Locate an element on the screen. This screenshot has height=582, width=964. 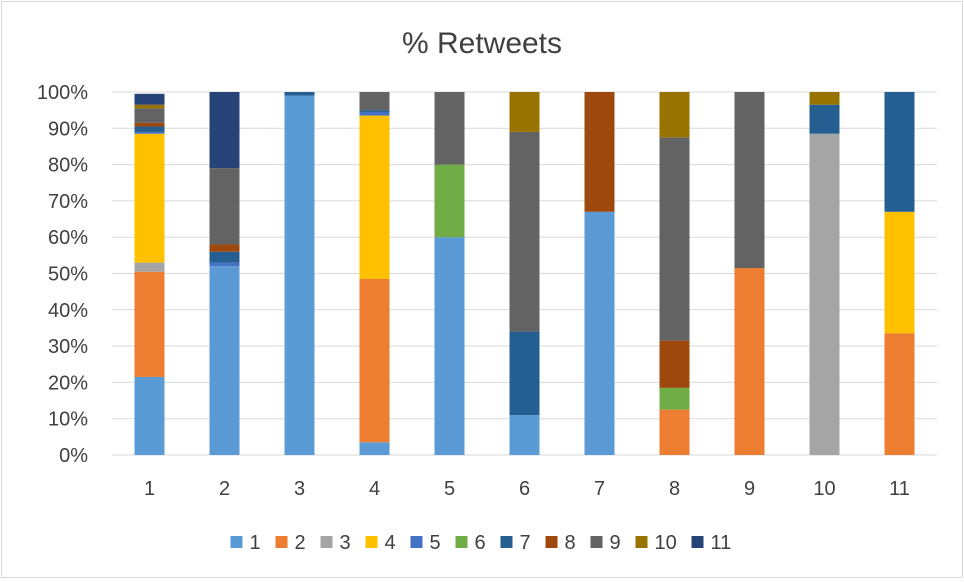
y-tick-label: 50% is located at coordinates (68, 275).